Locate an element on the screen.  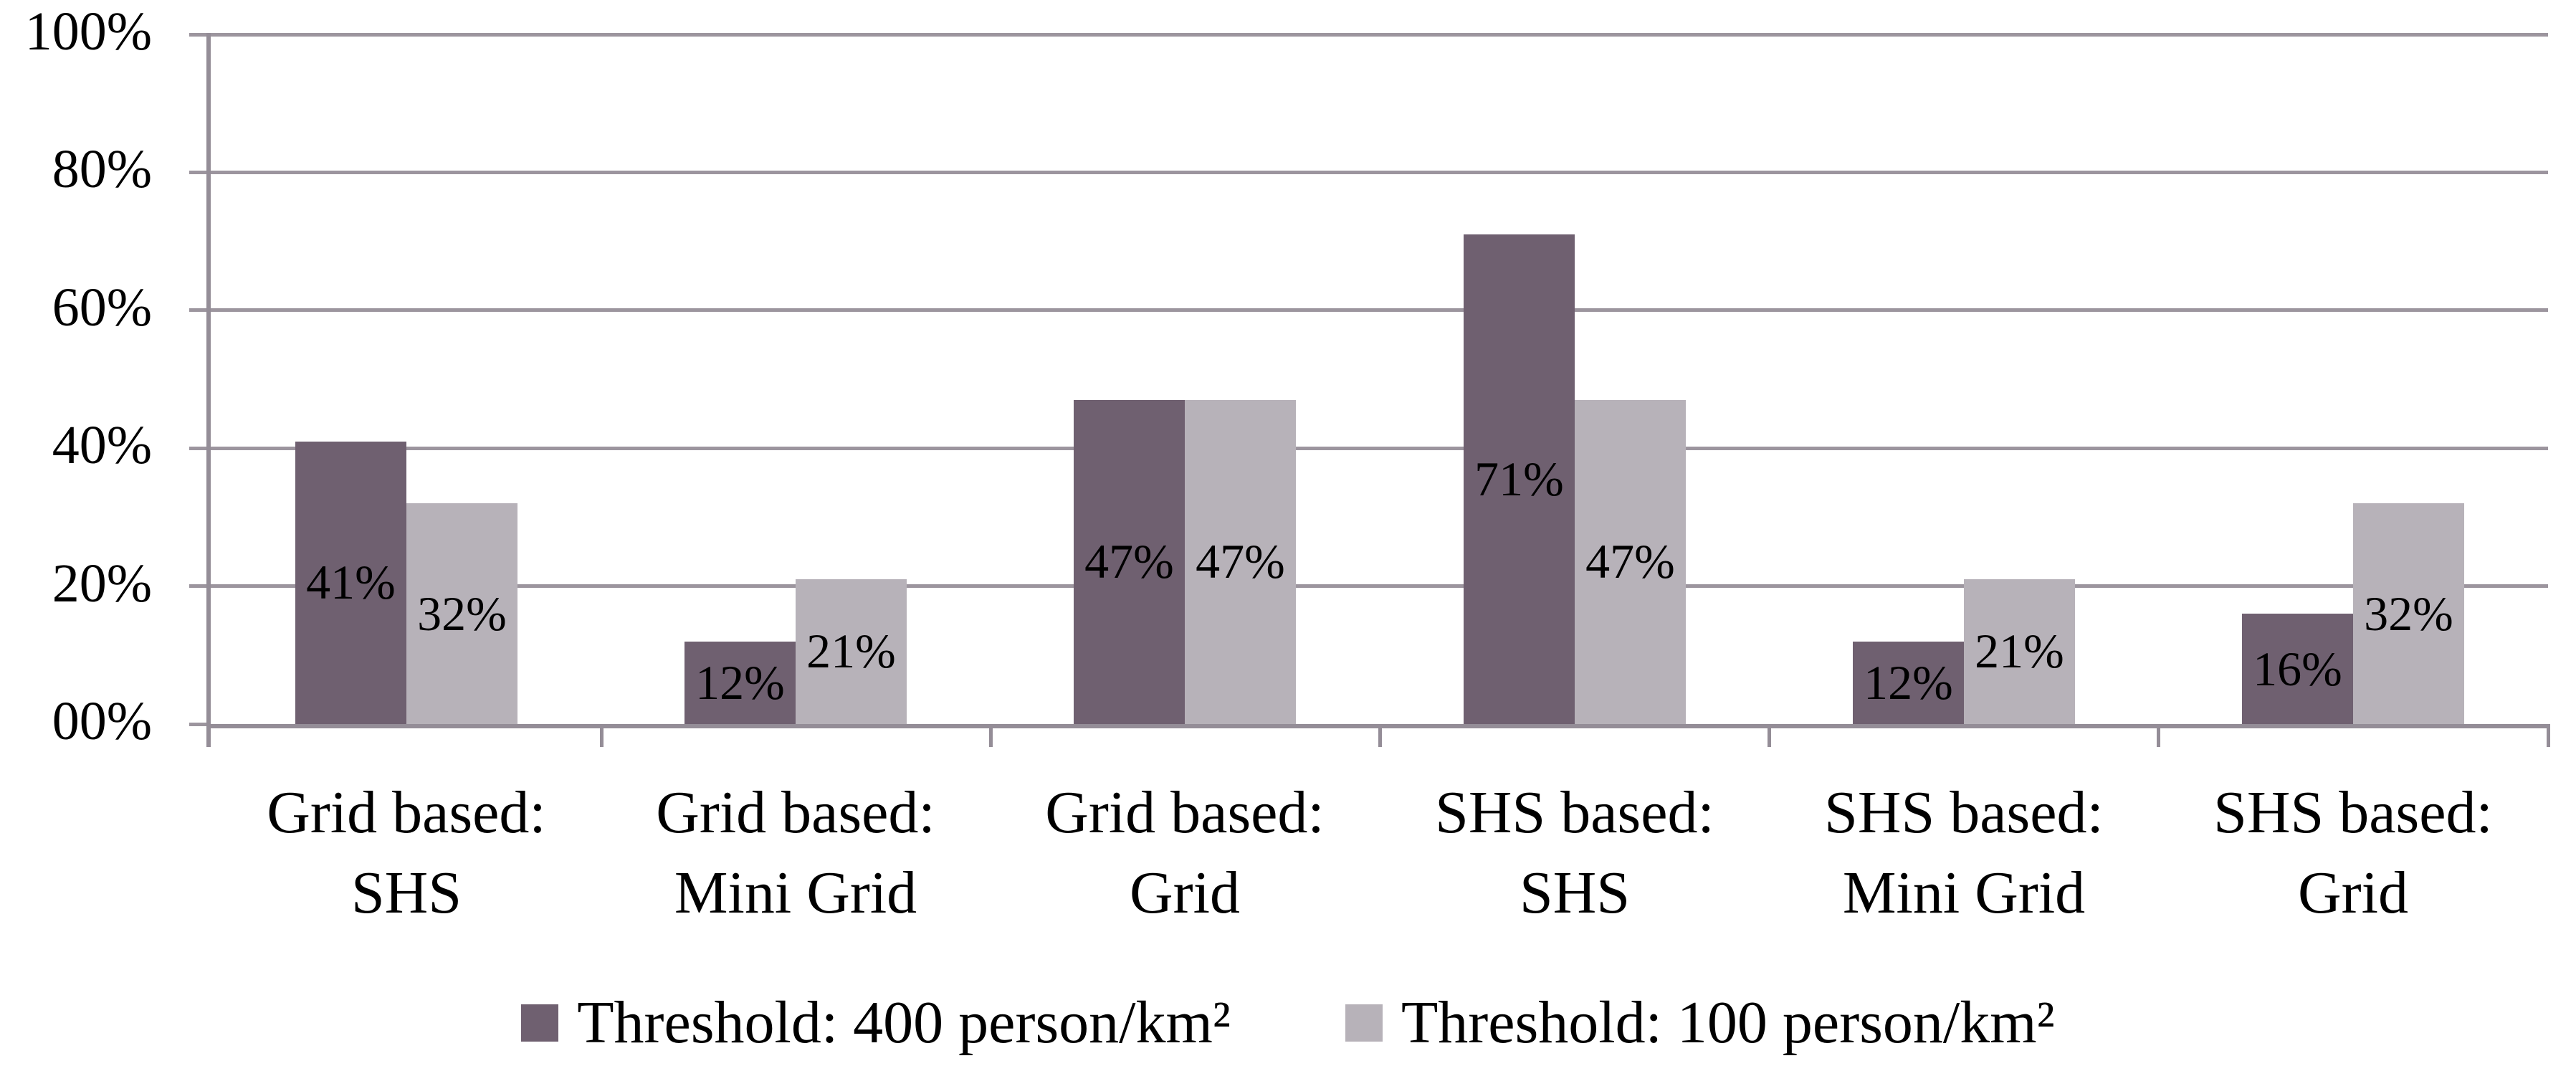
category-label: SHS based: SHS is located at coordinates (1575, 853).